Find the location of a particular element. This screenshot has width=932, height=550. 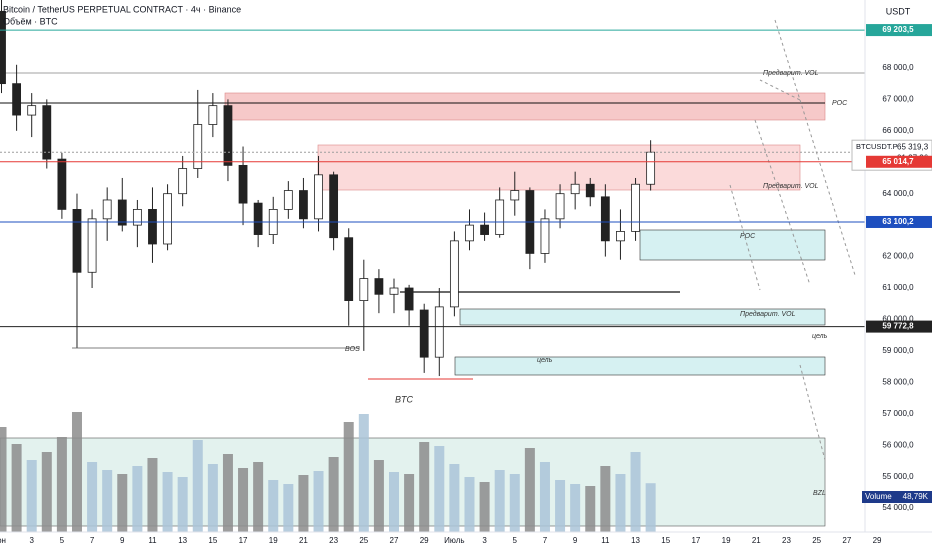

x-tick-label: 3 is located at coordinates (31, 540).